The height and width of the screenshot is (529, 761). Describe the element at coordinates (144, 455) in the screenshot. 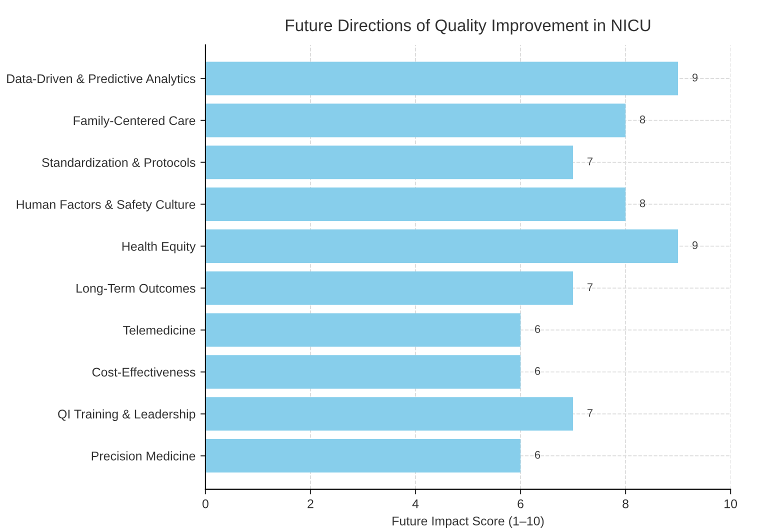

I see `y-tick-label: Precision Medicine` at that location.